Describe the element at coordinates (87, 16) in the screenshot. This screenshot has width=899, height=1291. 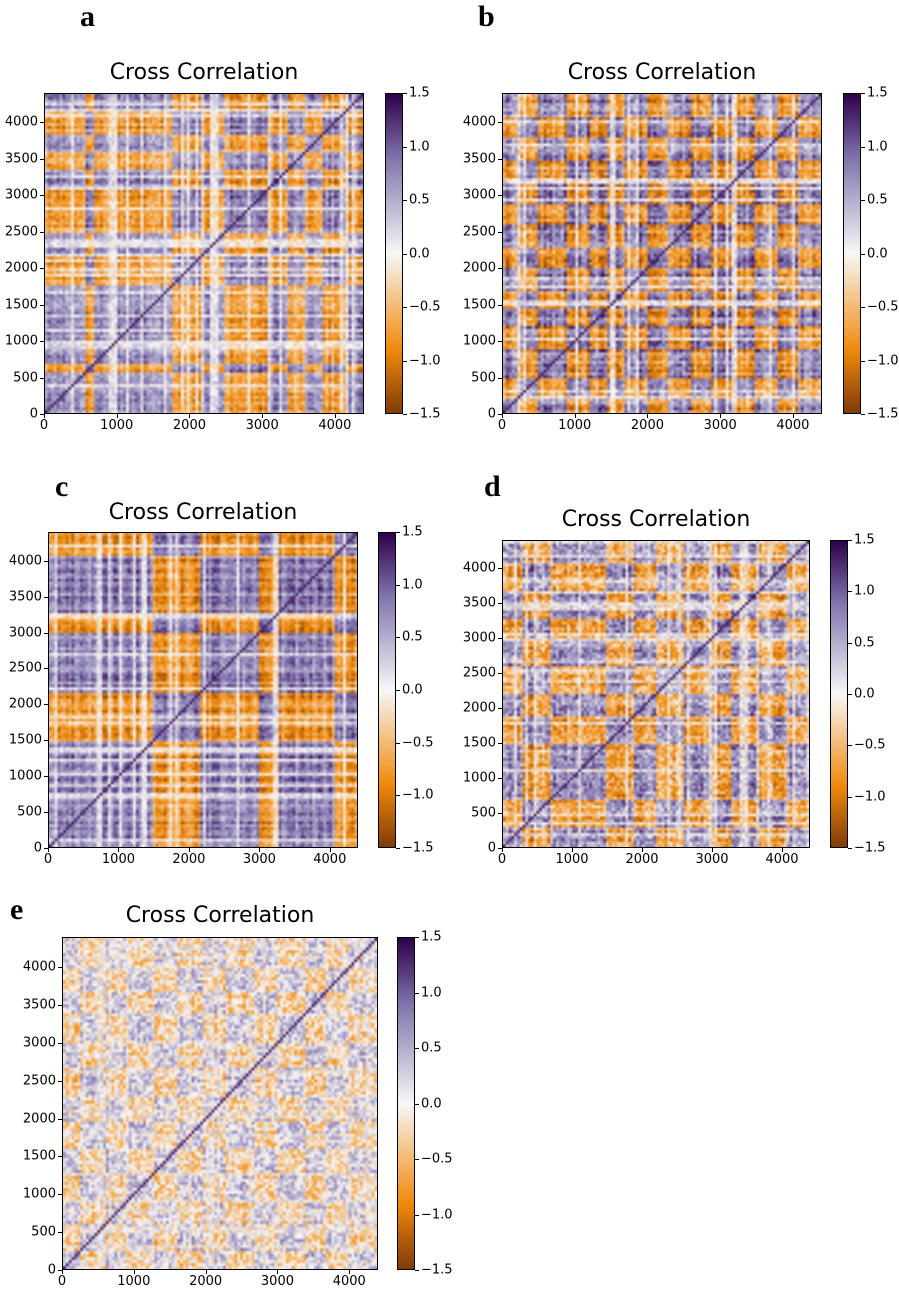
I see `panel-label: a` at that location.